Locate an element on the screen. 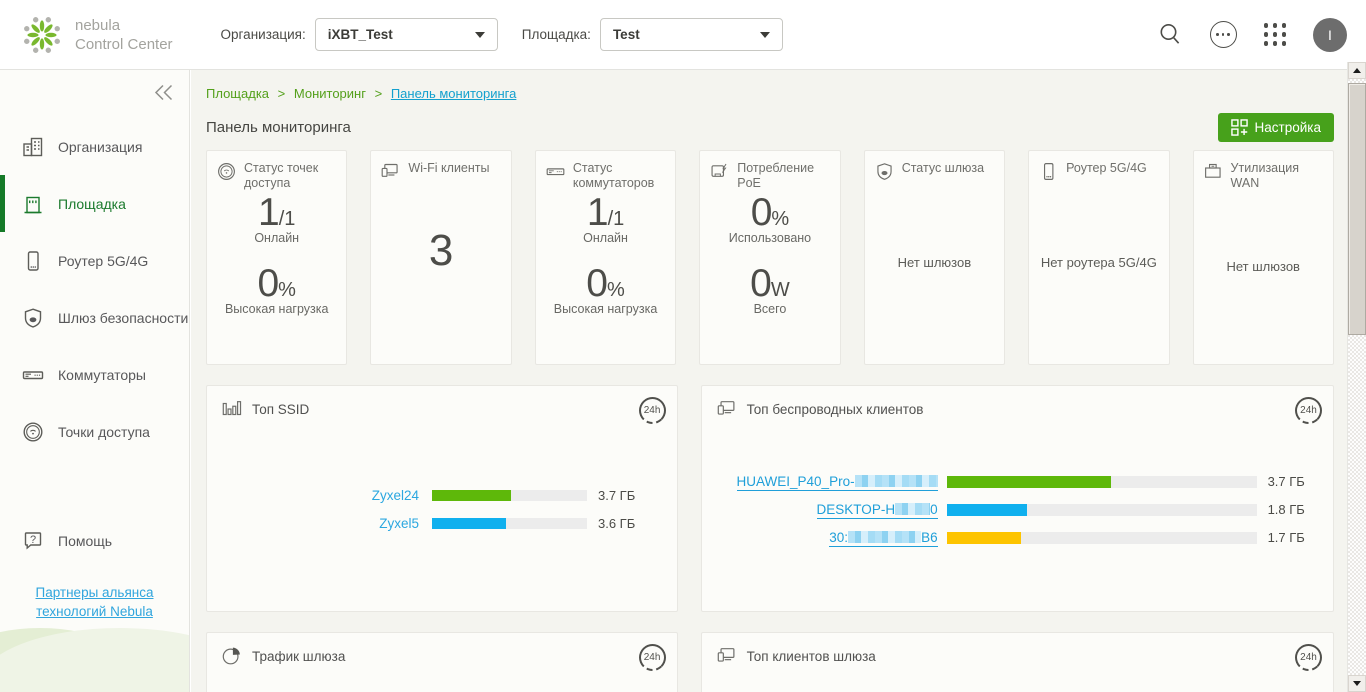 The width and height of the screenshot is (1366, 692). org-label: Организация: is located at coordinates (263, 34).